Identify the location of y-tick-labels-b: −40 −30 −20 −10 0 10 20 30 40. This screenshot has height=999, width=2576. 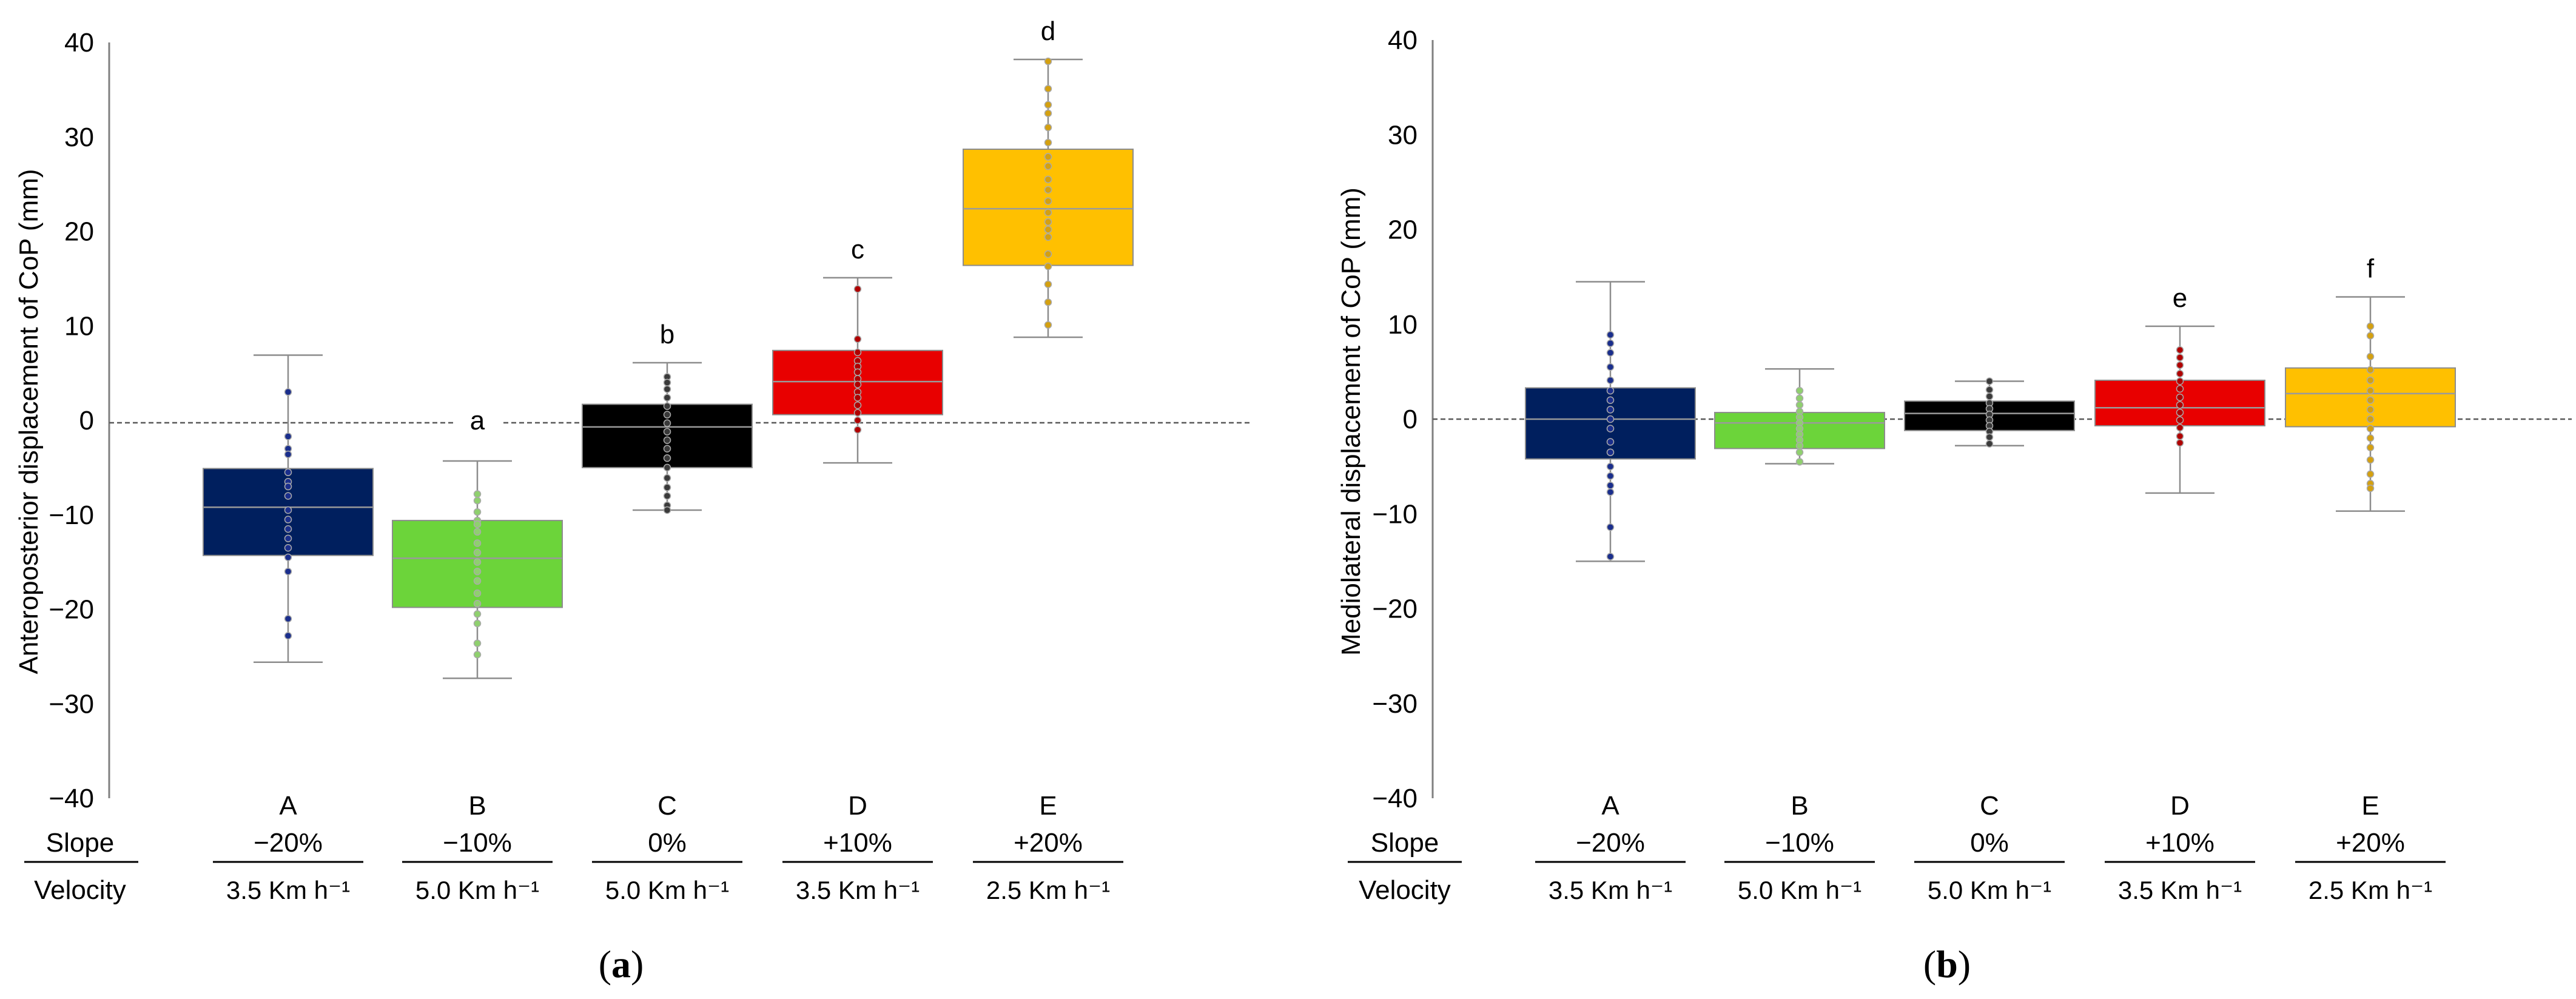
(1394, 419).